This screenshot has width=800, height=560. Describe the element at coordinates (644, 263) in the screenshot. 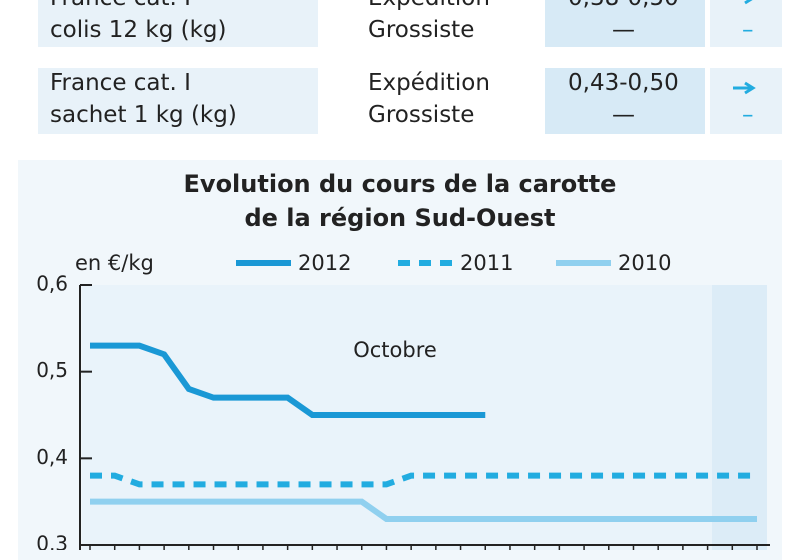

I see `legend-label: 2010` at that location.